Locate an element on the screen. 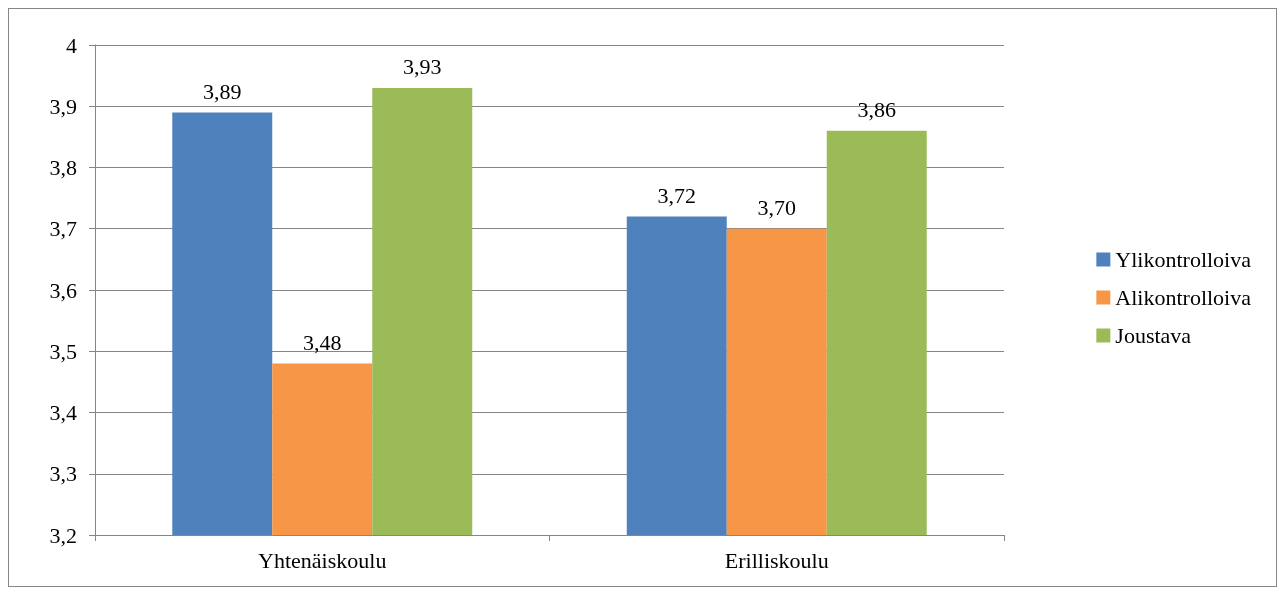  legend-label: Joustava is located at coordinates (1153, 335).